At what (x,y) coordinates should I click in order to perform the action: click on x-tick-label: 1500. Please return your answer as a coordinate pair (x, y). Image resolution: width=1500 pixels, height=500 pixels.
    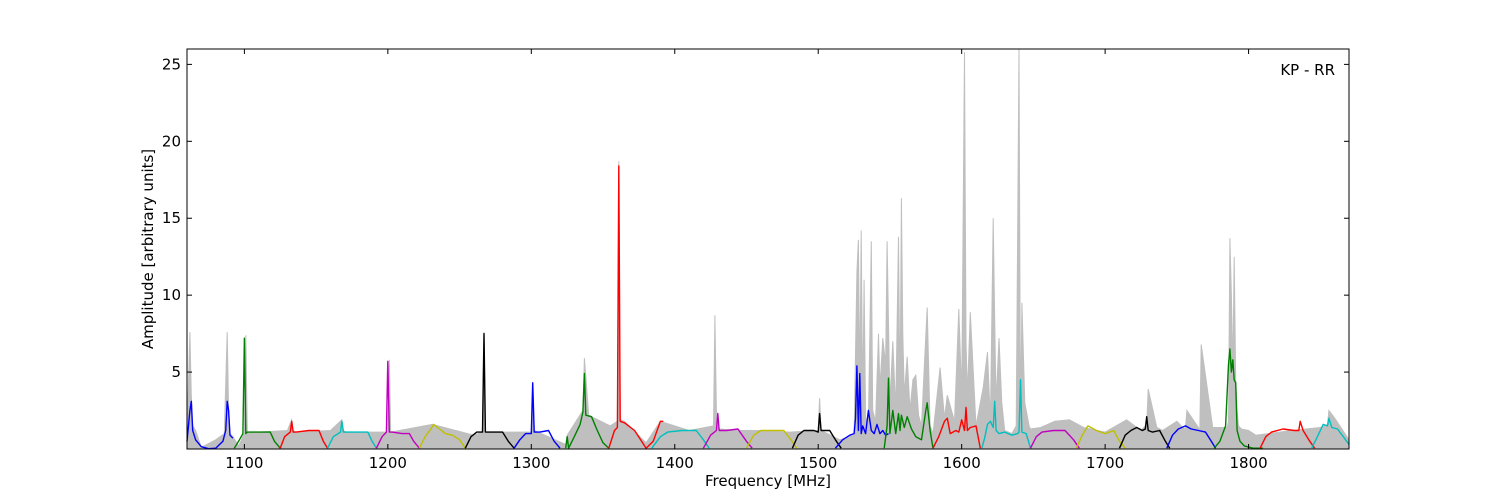
    Looking at the image, I should click on (818, 463).